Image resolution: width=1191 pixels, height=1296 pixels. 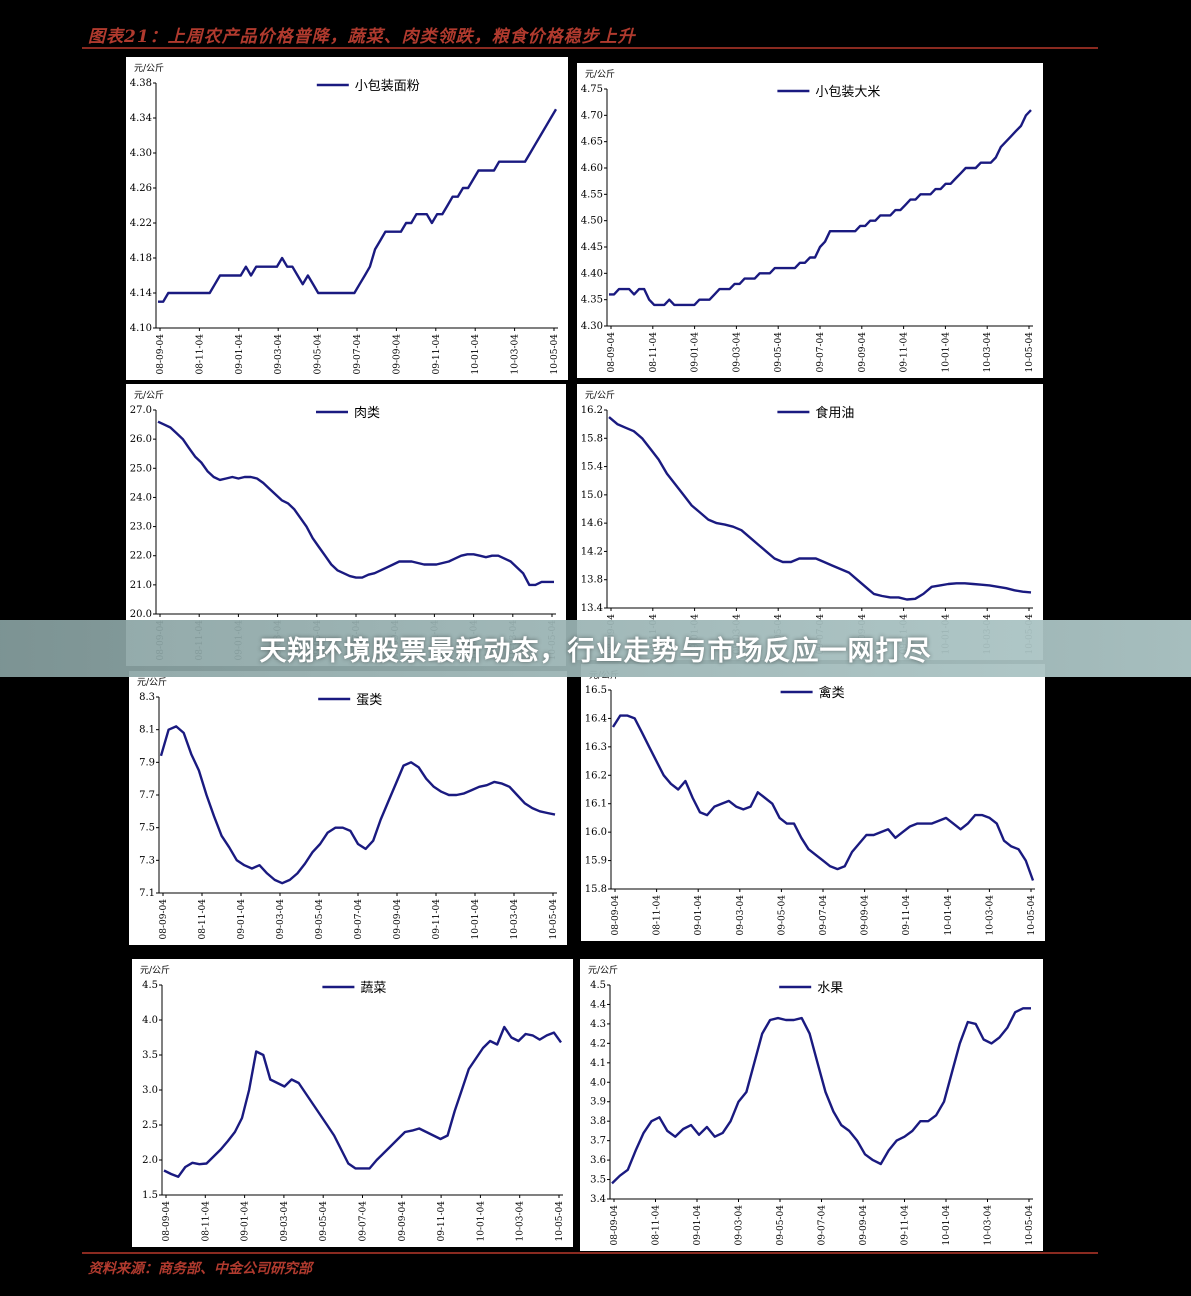 I want to click on legend-label: 蔬菜, so click(x=373, y=988).